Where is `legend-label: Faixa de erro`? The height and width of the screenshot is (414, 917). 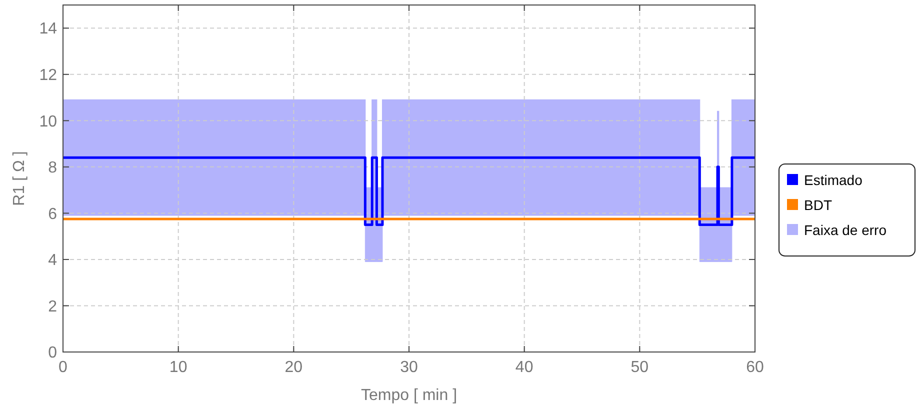
legend-label: Faixa de erro is located at coordinates (845, 230).